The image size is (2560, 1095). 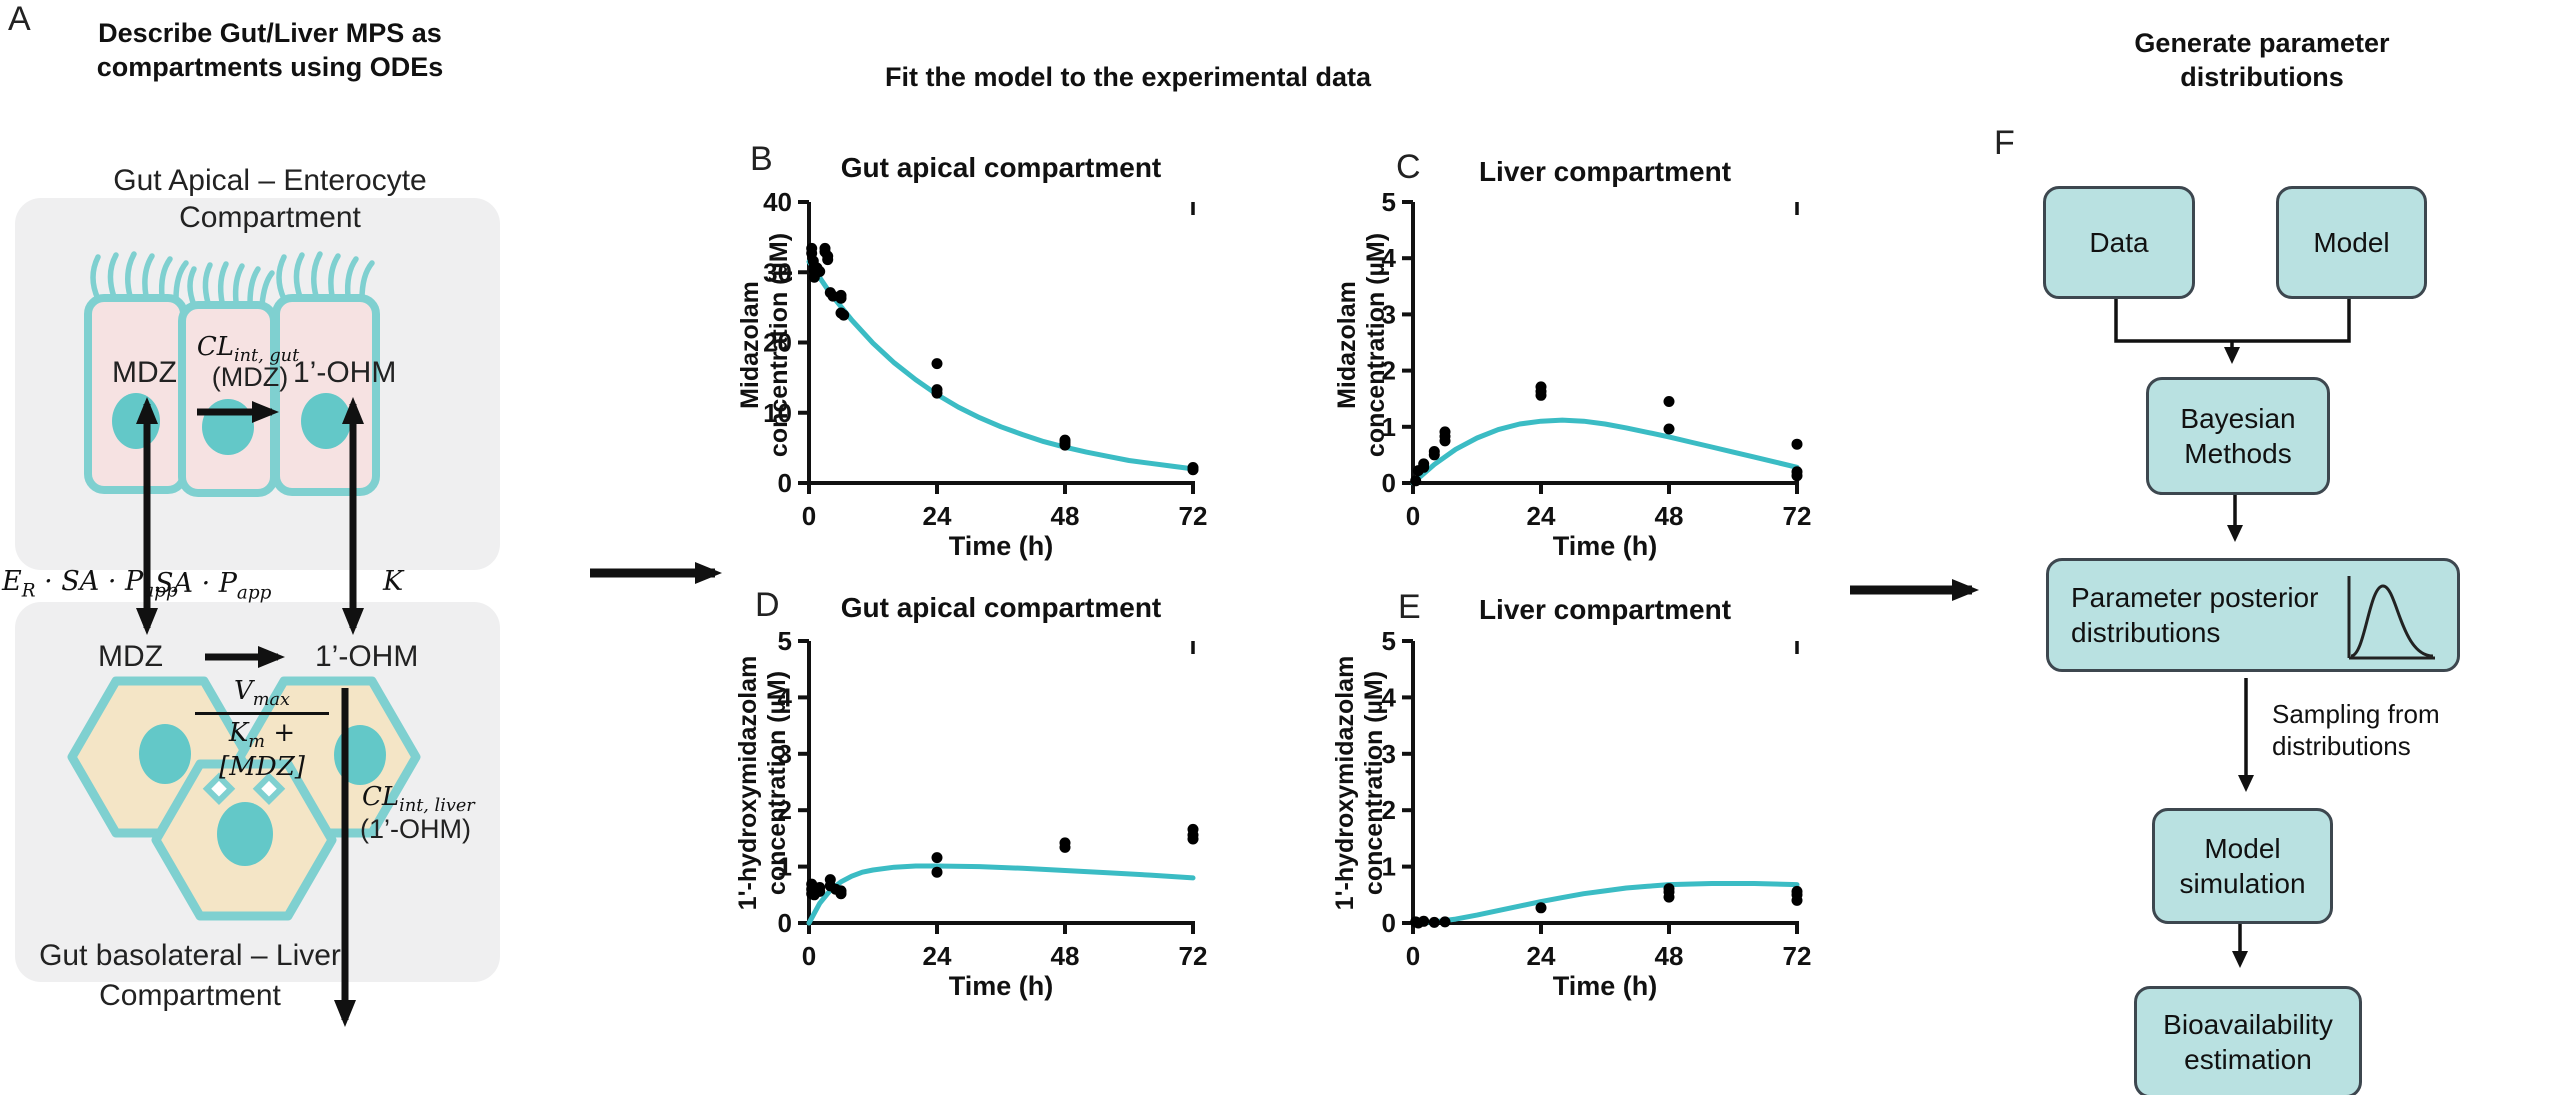 What do you see at coordinates (2237, 436) in the screenshot?
I see `bayesian-methods-label: Bayesian Methods` at bounding box center [2237, 436].